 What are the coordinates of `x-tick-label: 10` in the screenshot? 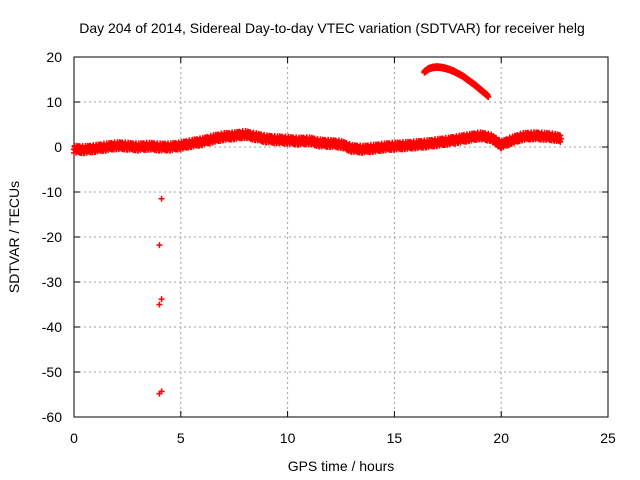 It's located at (288, 438).